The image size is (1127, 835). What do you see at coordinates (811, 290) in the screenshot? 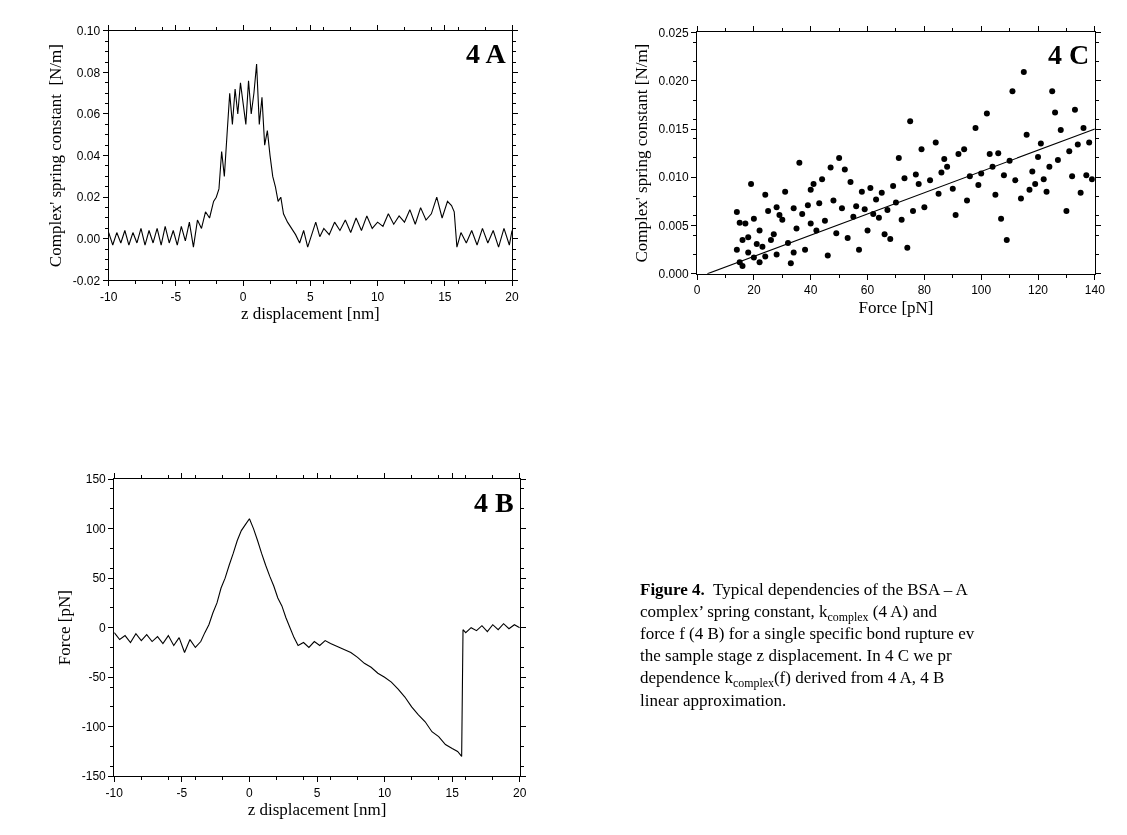
I see `x-tick-label: 40` at bounding box center [811, 290].